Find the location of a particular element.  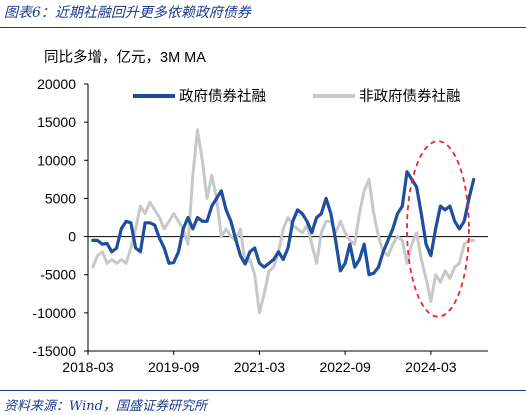

figure-caption: 图表6：近期社融回升更多依赖政府债券 is located at coordinates (127, 13).